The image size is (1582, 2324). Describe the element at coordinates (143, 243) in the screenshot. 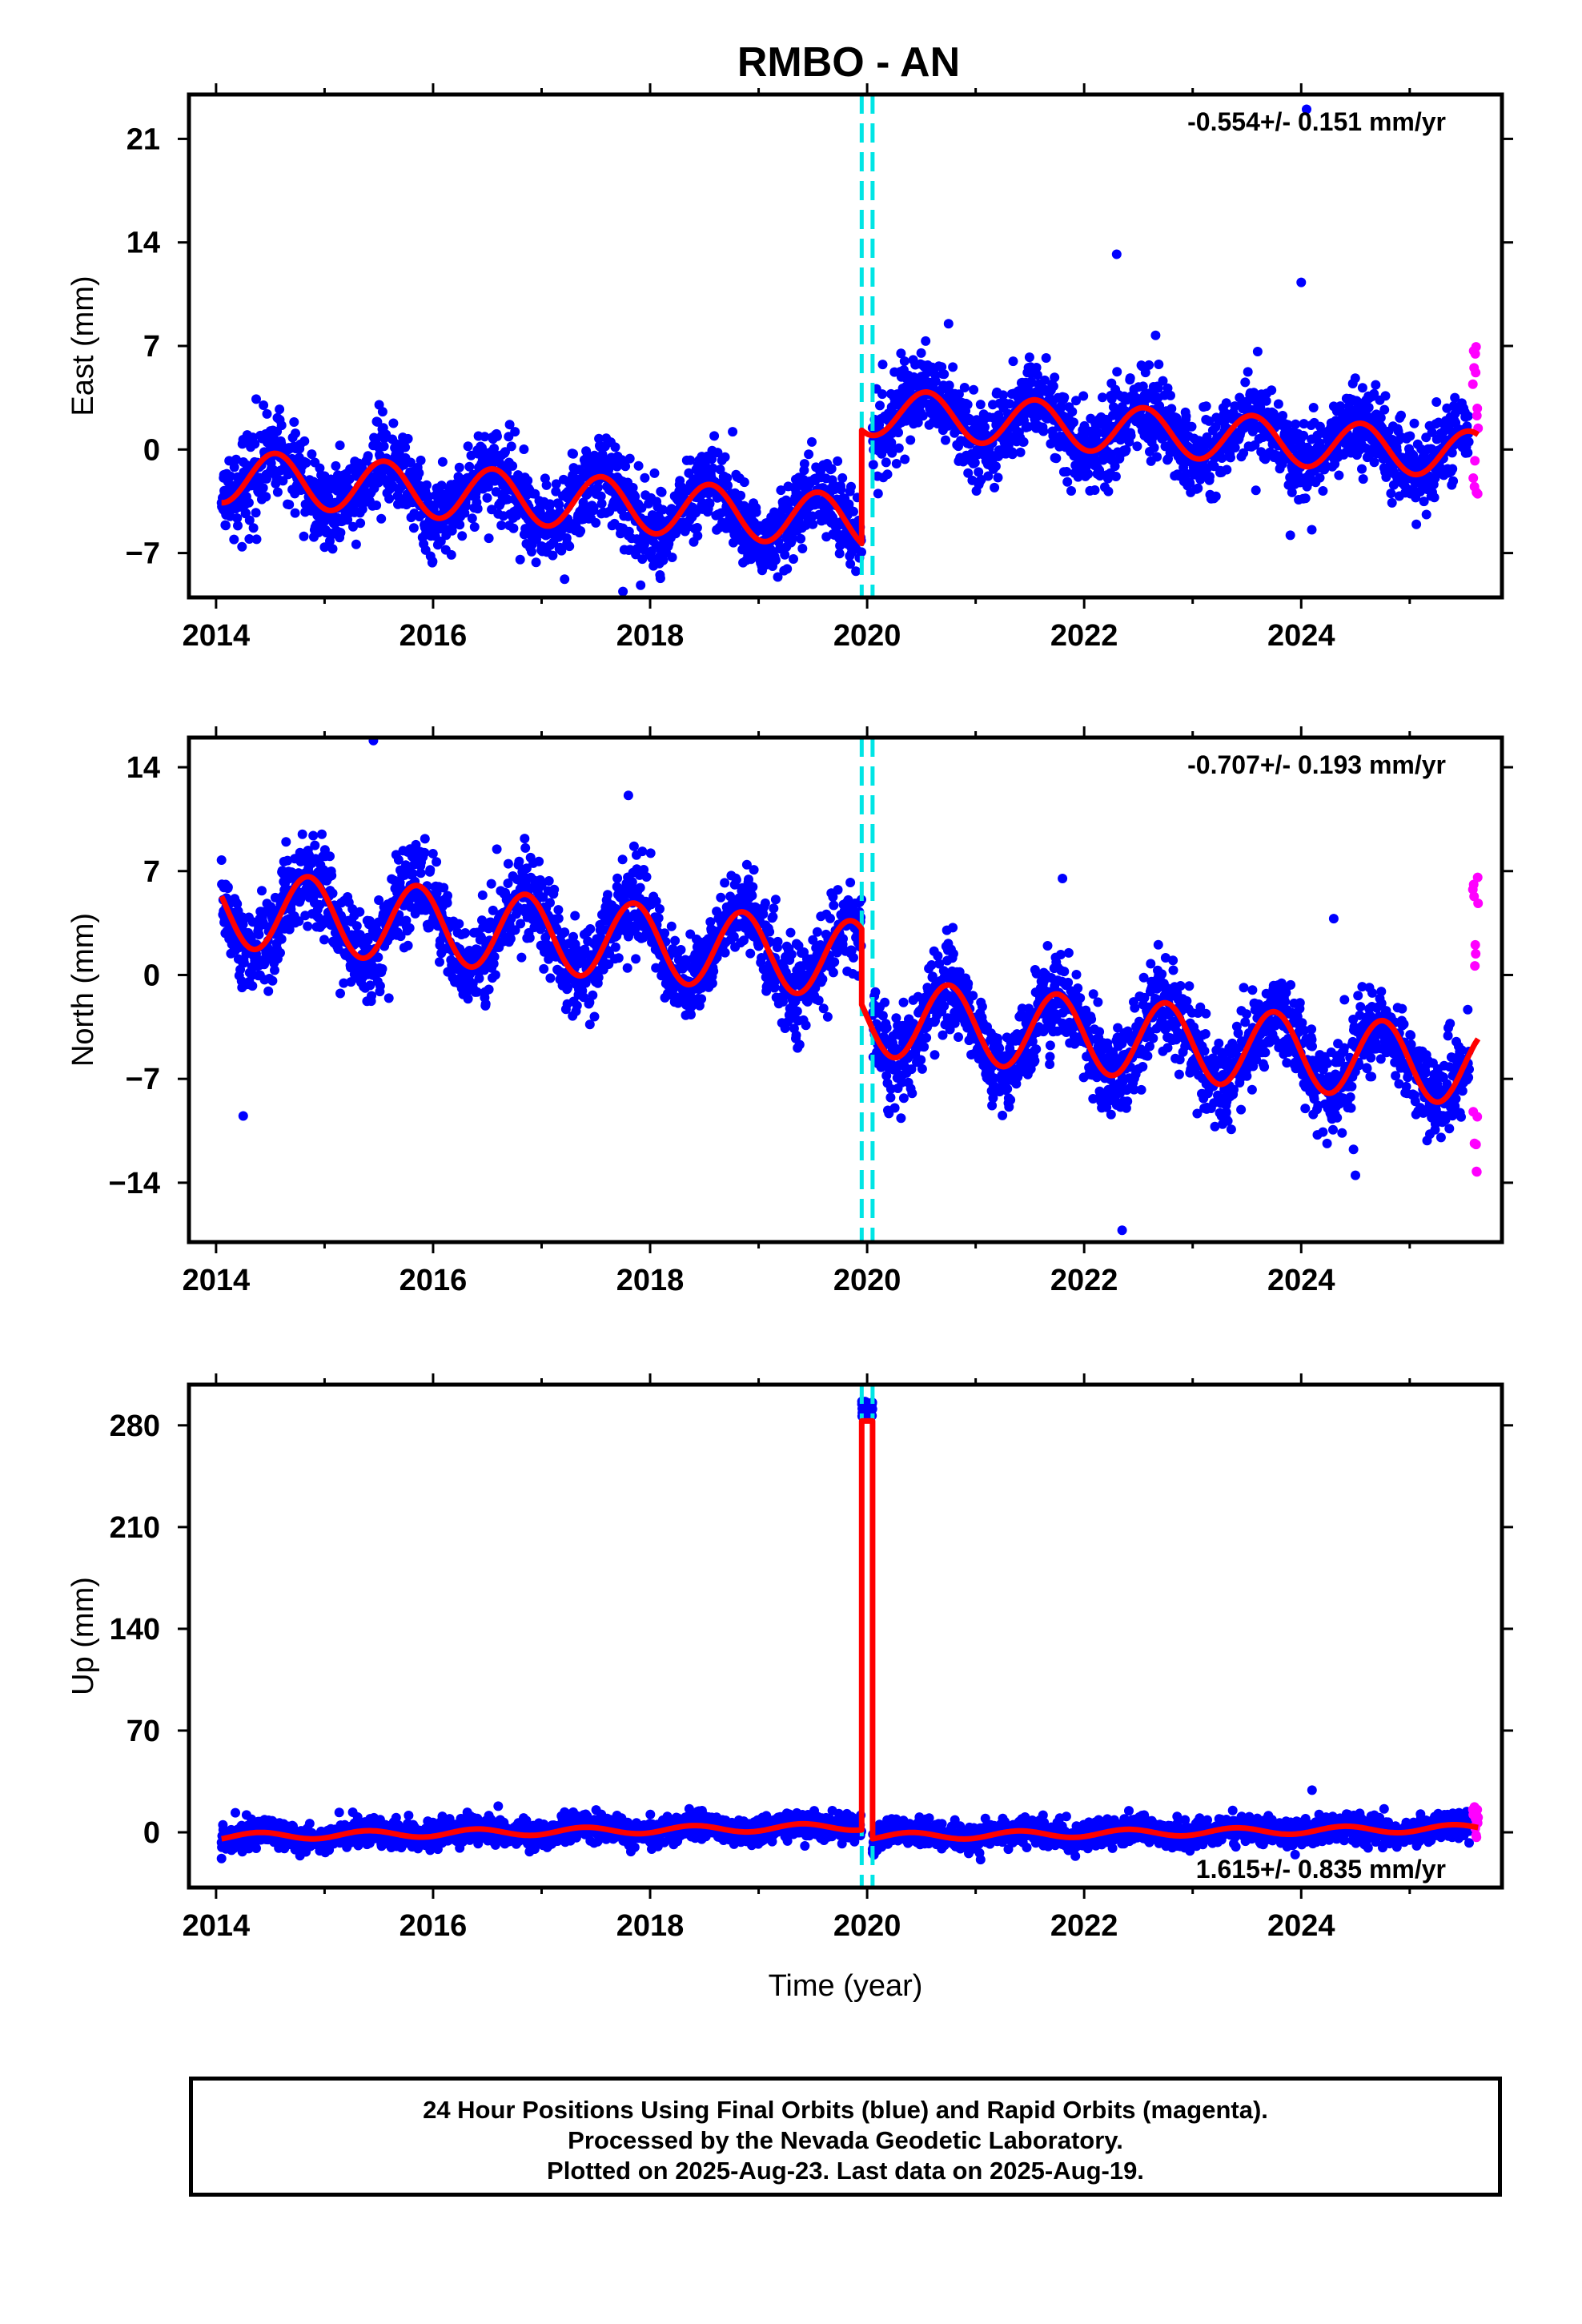

I see `y-tick-label: 14` at that location.